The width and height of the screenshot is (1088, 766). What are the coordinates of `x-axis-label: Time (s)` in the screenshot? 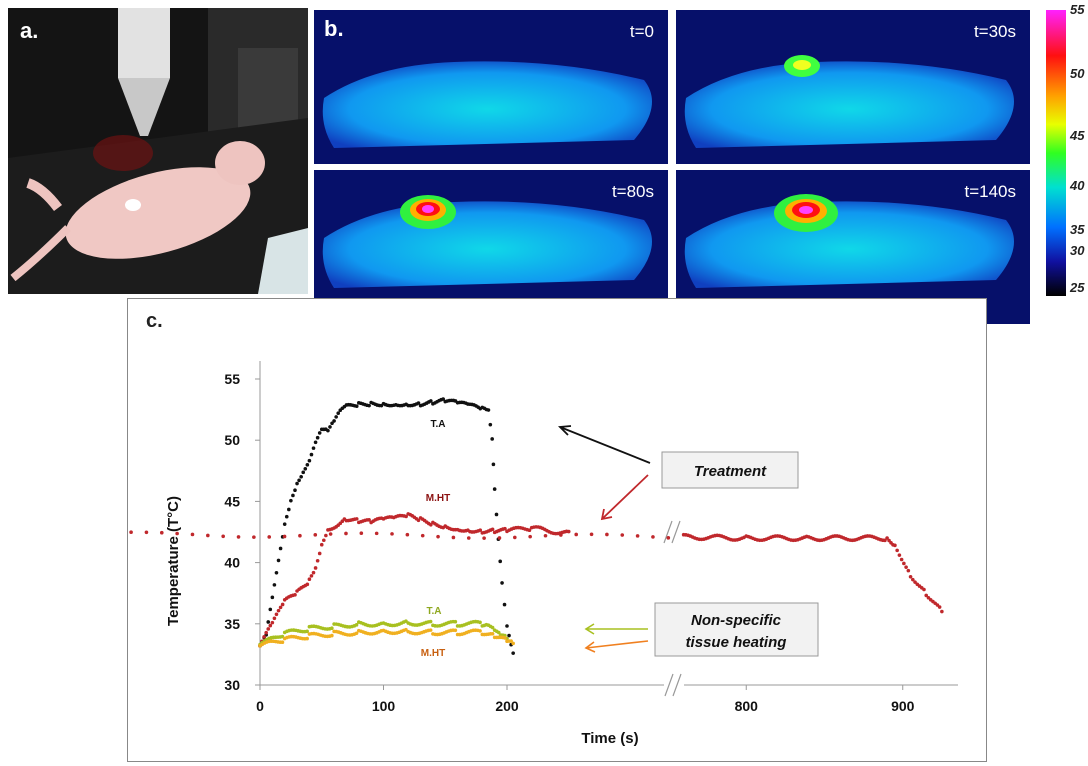 It's located at (609, 738).